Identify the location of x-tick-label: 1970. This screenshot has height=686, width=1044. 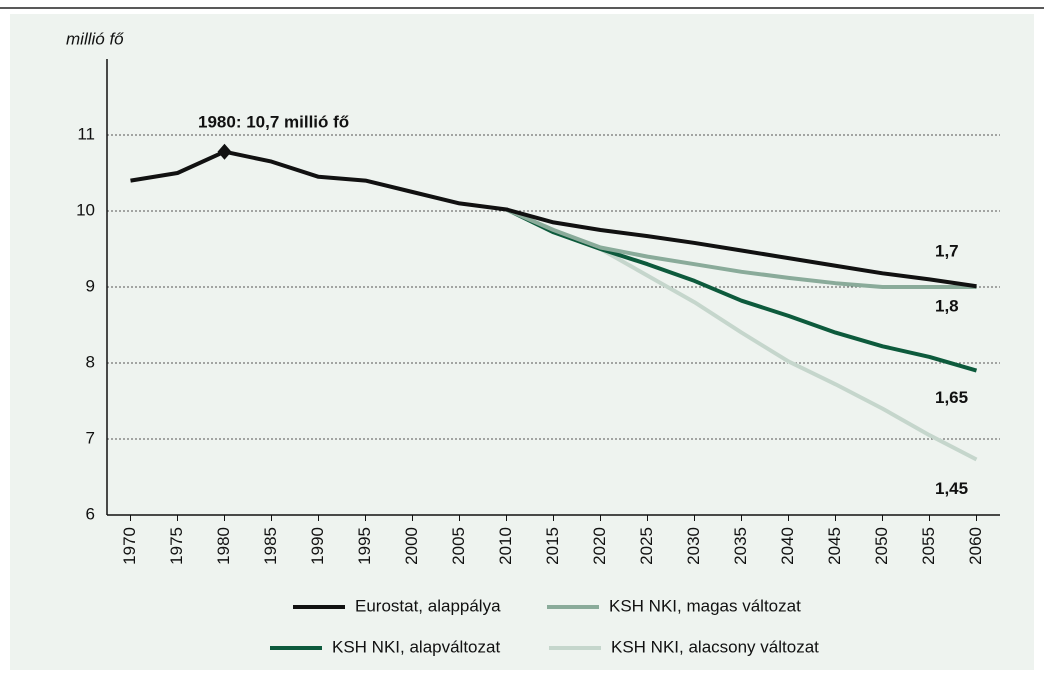
(129, 546).